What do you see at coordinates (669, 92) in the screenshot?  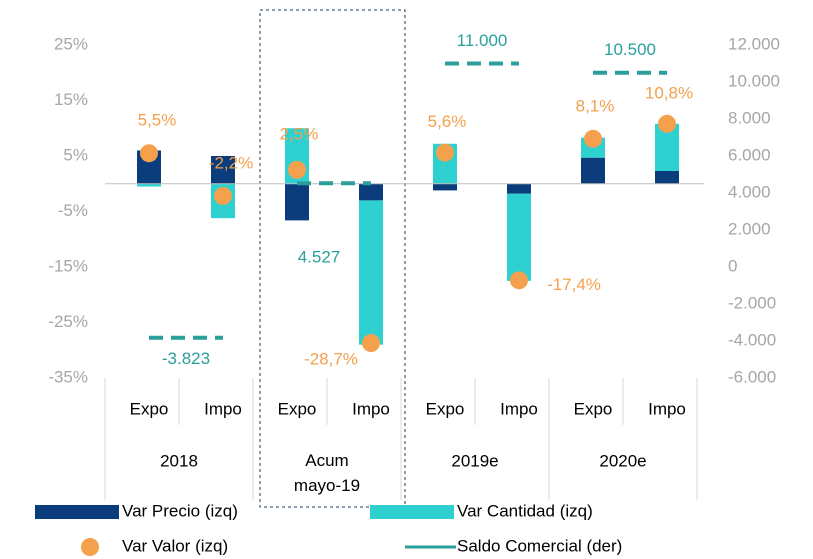 I see `data-label: 10,8%` at bounding box center [669, 92].